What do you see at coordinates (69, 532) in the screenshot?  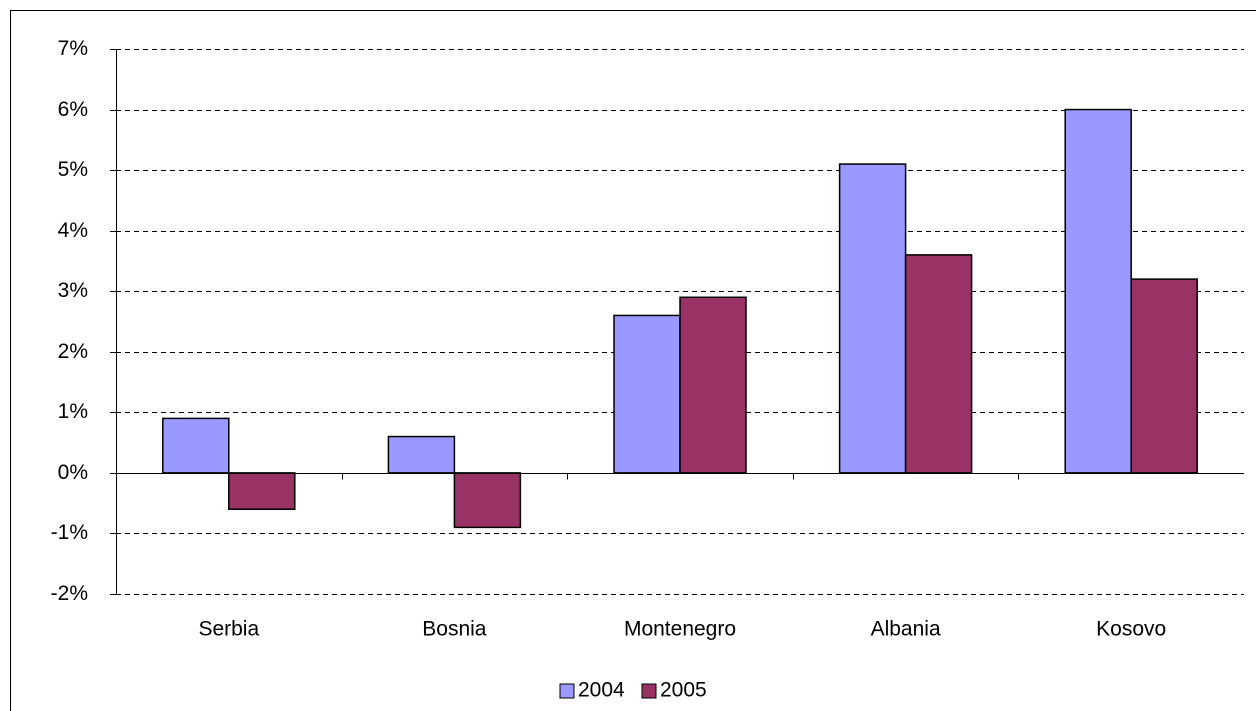 I see `y-tick-label: -1%` at bounding box center [69, 532].